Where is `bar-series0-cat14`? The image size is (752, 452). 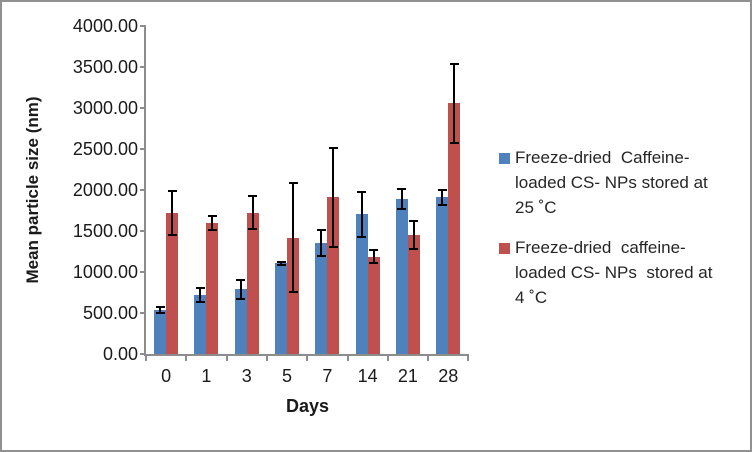
bar-series0-cat14 is located at coordinates (361, 284).